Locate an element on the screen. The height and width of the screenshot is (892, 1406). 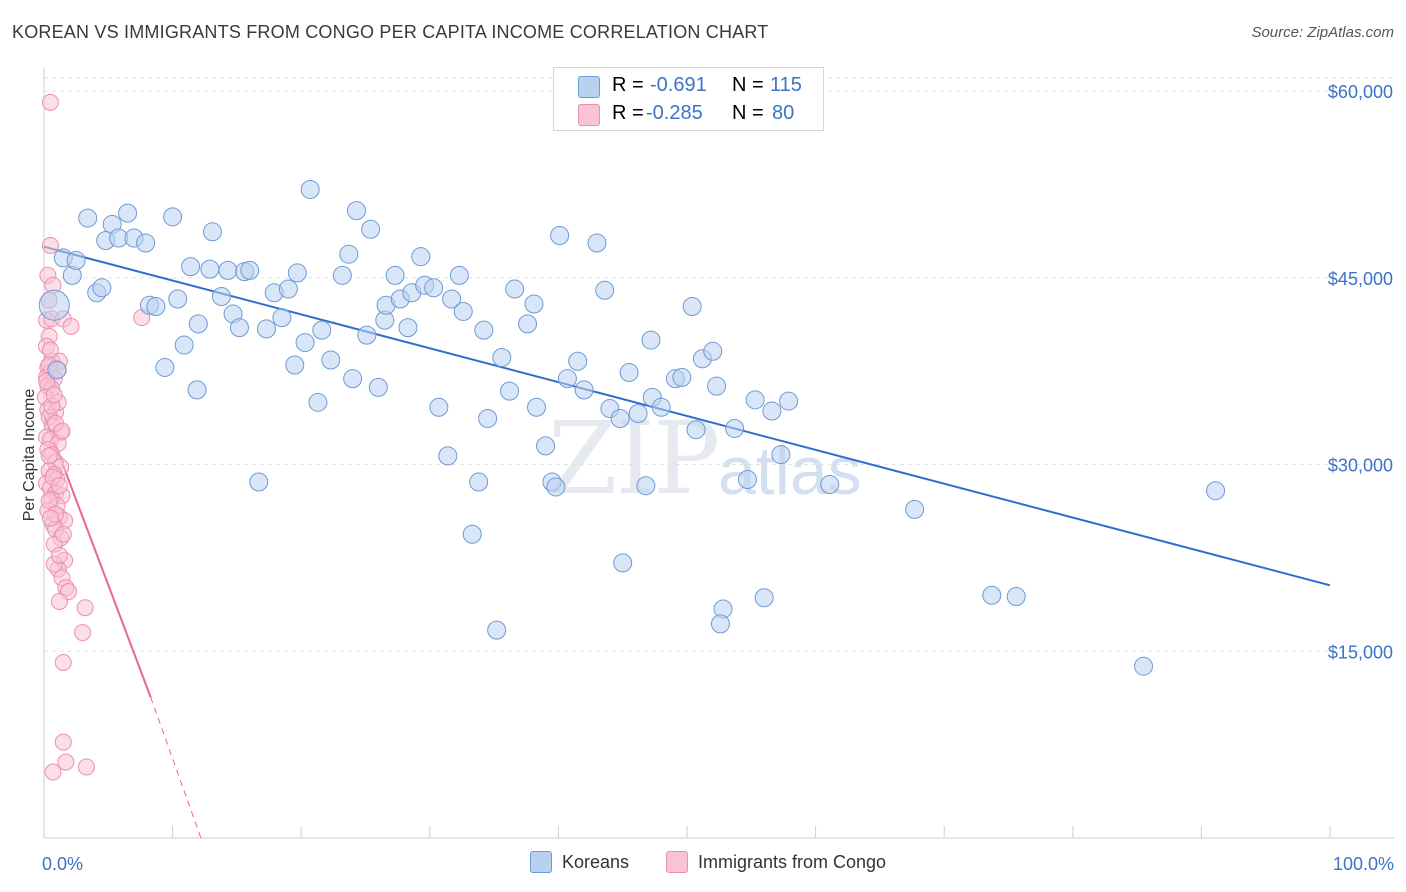
legend-bottom-swatch-congo is located at coordinates (677, 862).